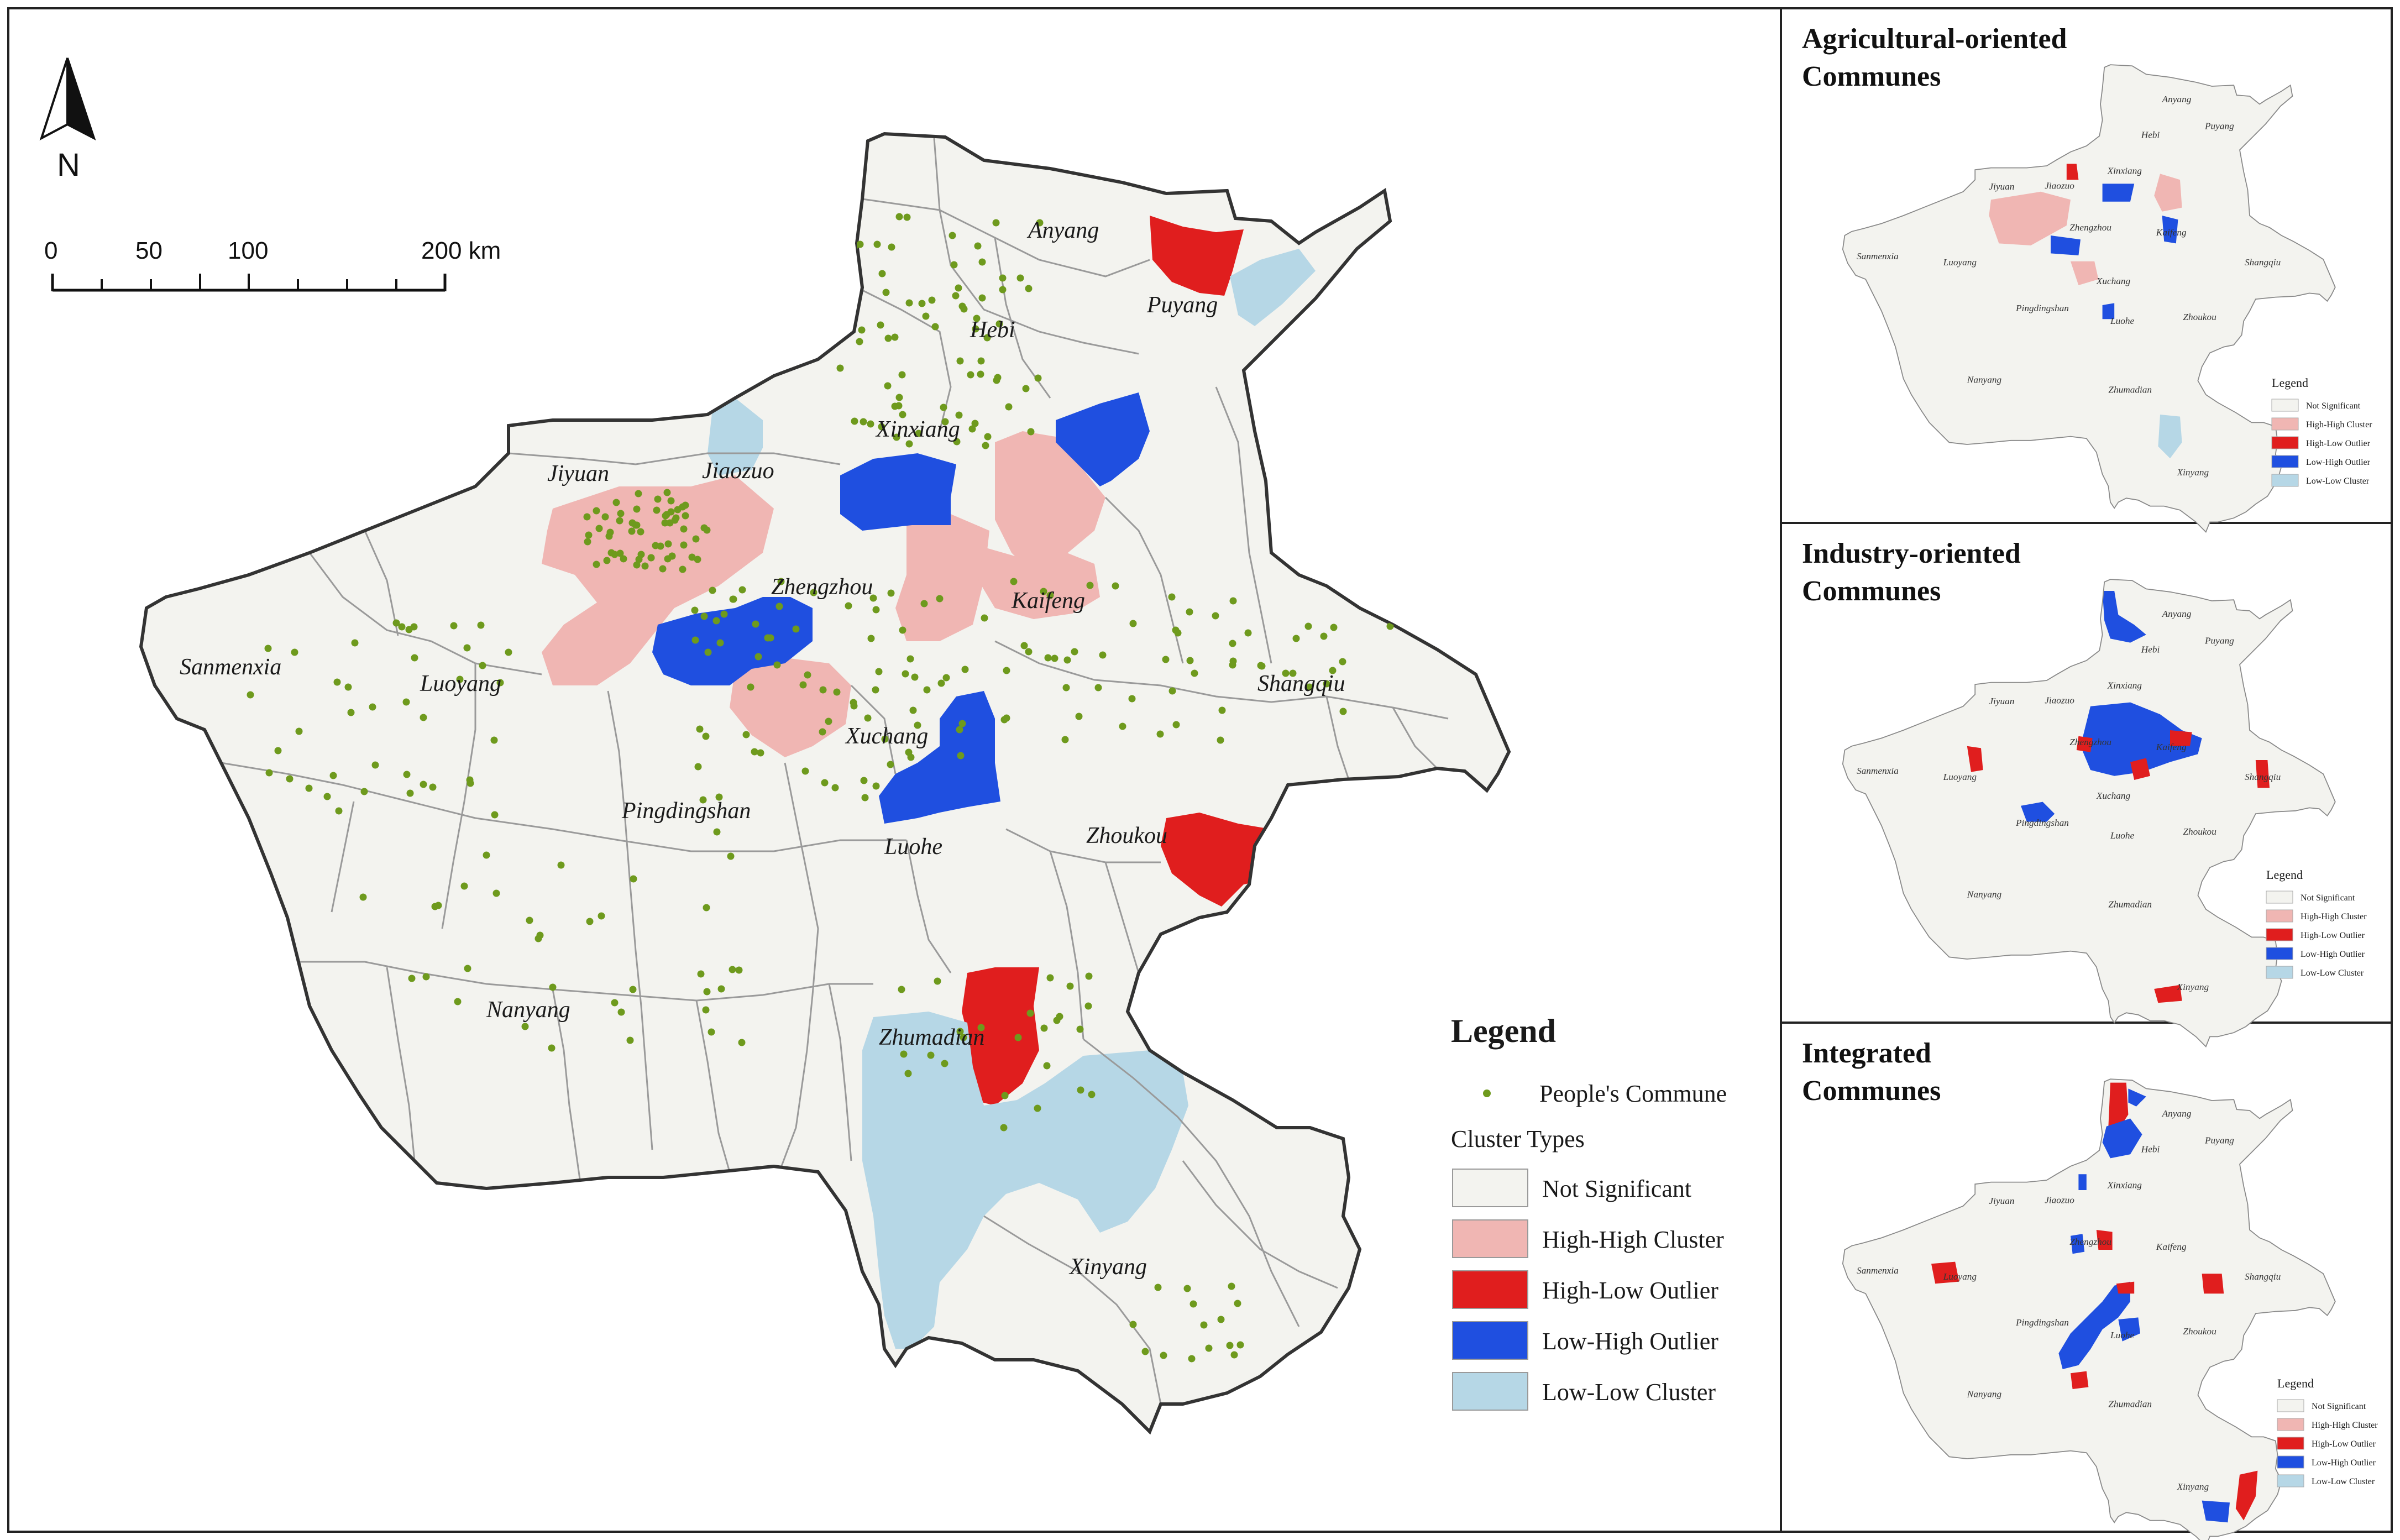 This screenshot has height=1540, width=2400. Describe the element at coordinates (1878, 1270) in the screenshot. I see `mini-city-label: Sanmenxia` at that location.